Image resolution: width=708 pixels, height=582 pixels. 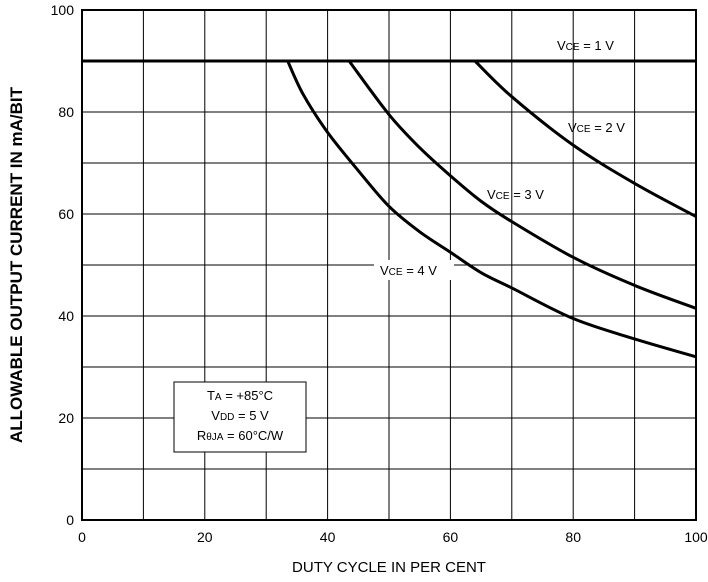 I want to click on condition-line: VDD = 5 V, so click(x=240, y=415).